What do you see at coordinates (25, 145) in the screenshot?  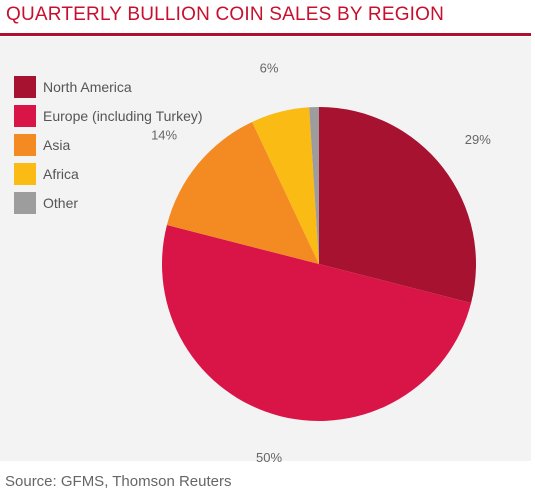 I see `legend-swatch-asia` at bounding box center [25, 145].